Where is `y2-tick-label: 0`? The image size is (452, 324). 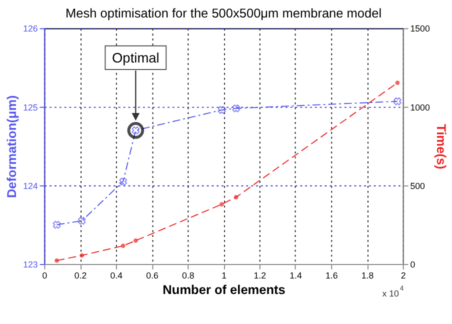 y2-tick-label: 0 is located at coordinates (413, 264).